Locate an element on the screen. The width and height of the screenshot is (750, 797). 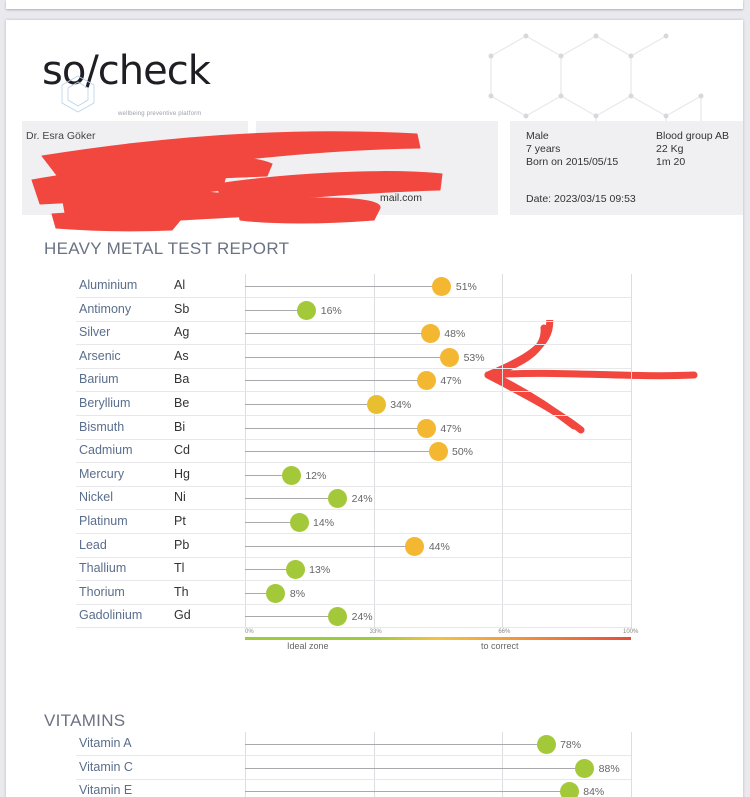
doctor-name: Dr. Esra Göker is located at coordinates (61, 136).